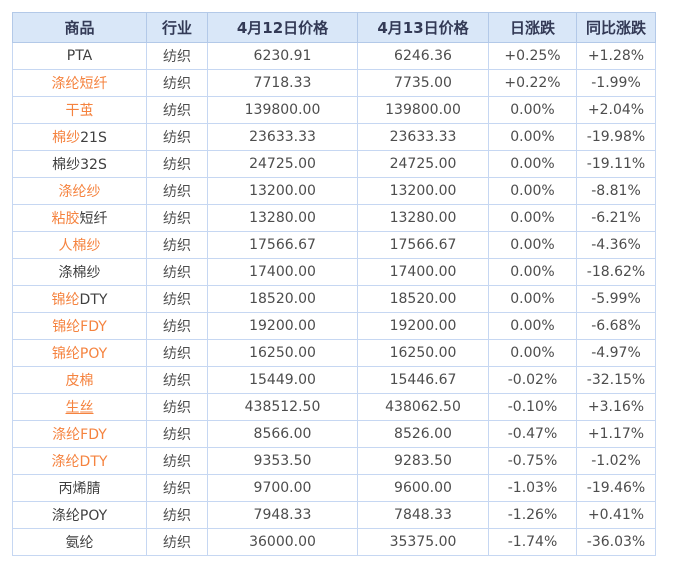 This screenshot has height=564, width=680. I want to click on commodity-cell: 丙烯腈, so click(79, 488).